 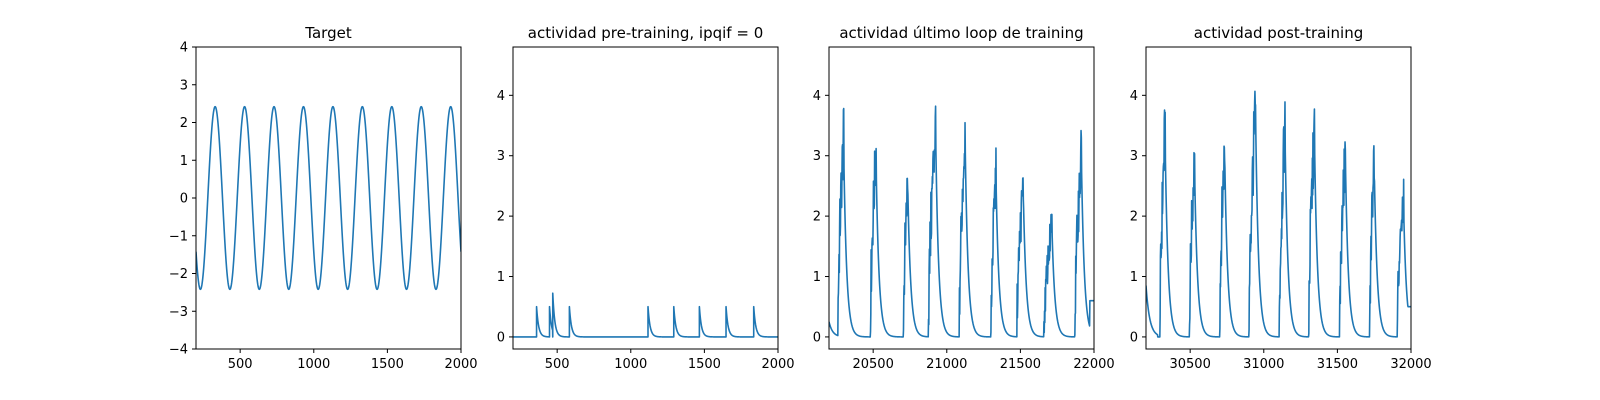 I want to click on x-tick-label: 22000, so click(x=1093, y=364).